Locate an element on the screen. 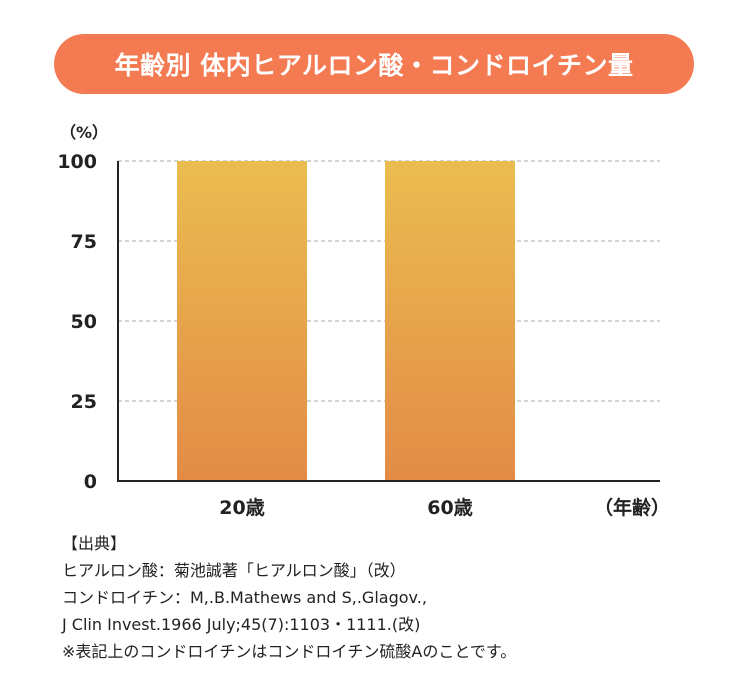 The width and height of the screenshot is (750, 690). y-tick-label-50: 50 is located at coordinates (84, 322).